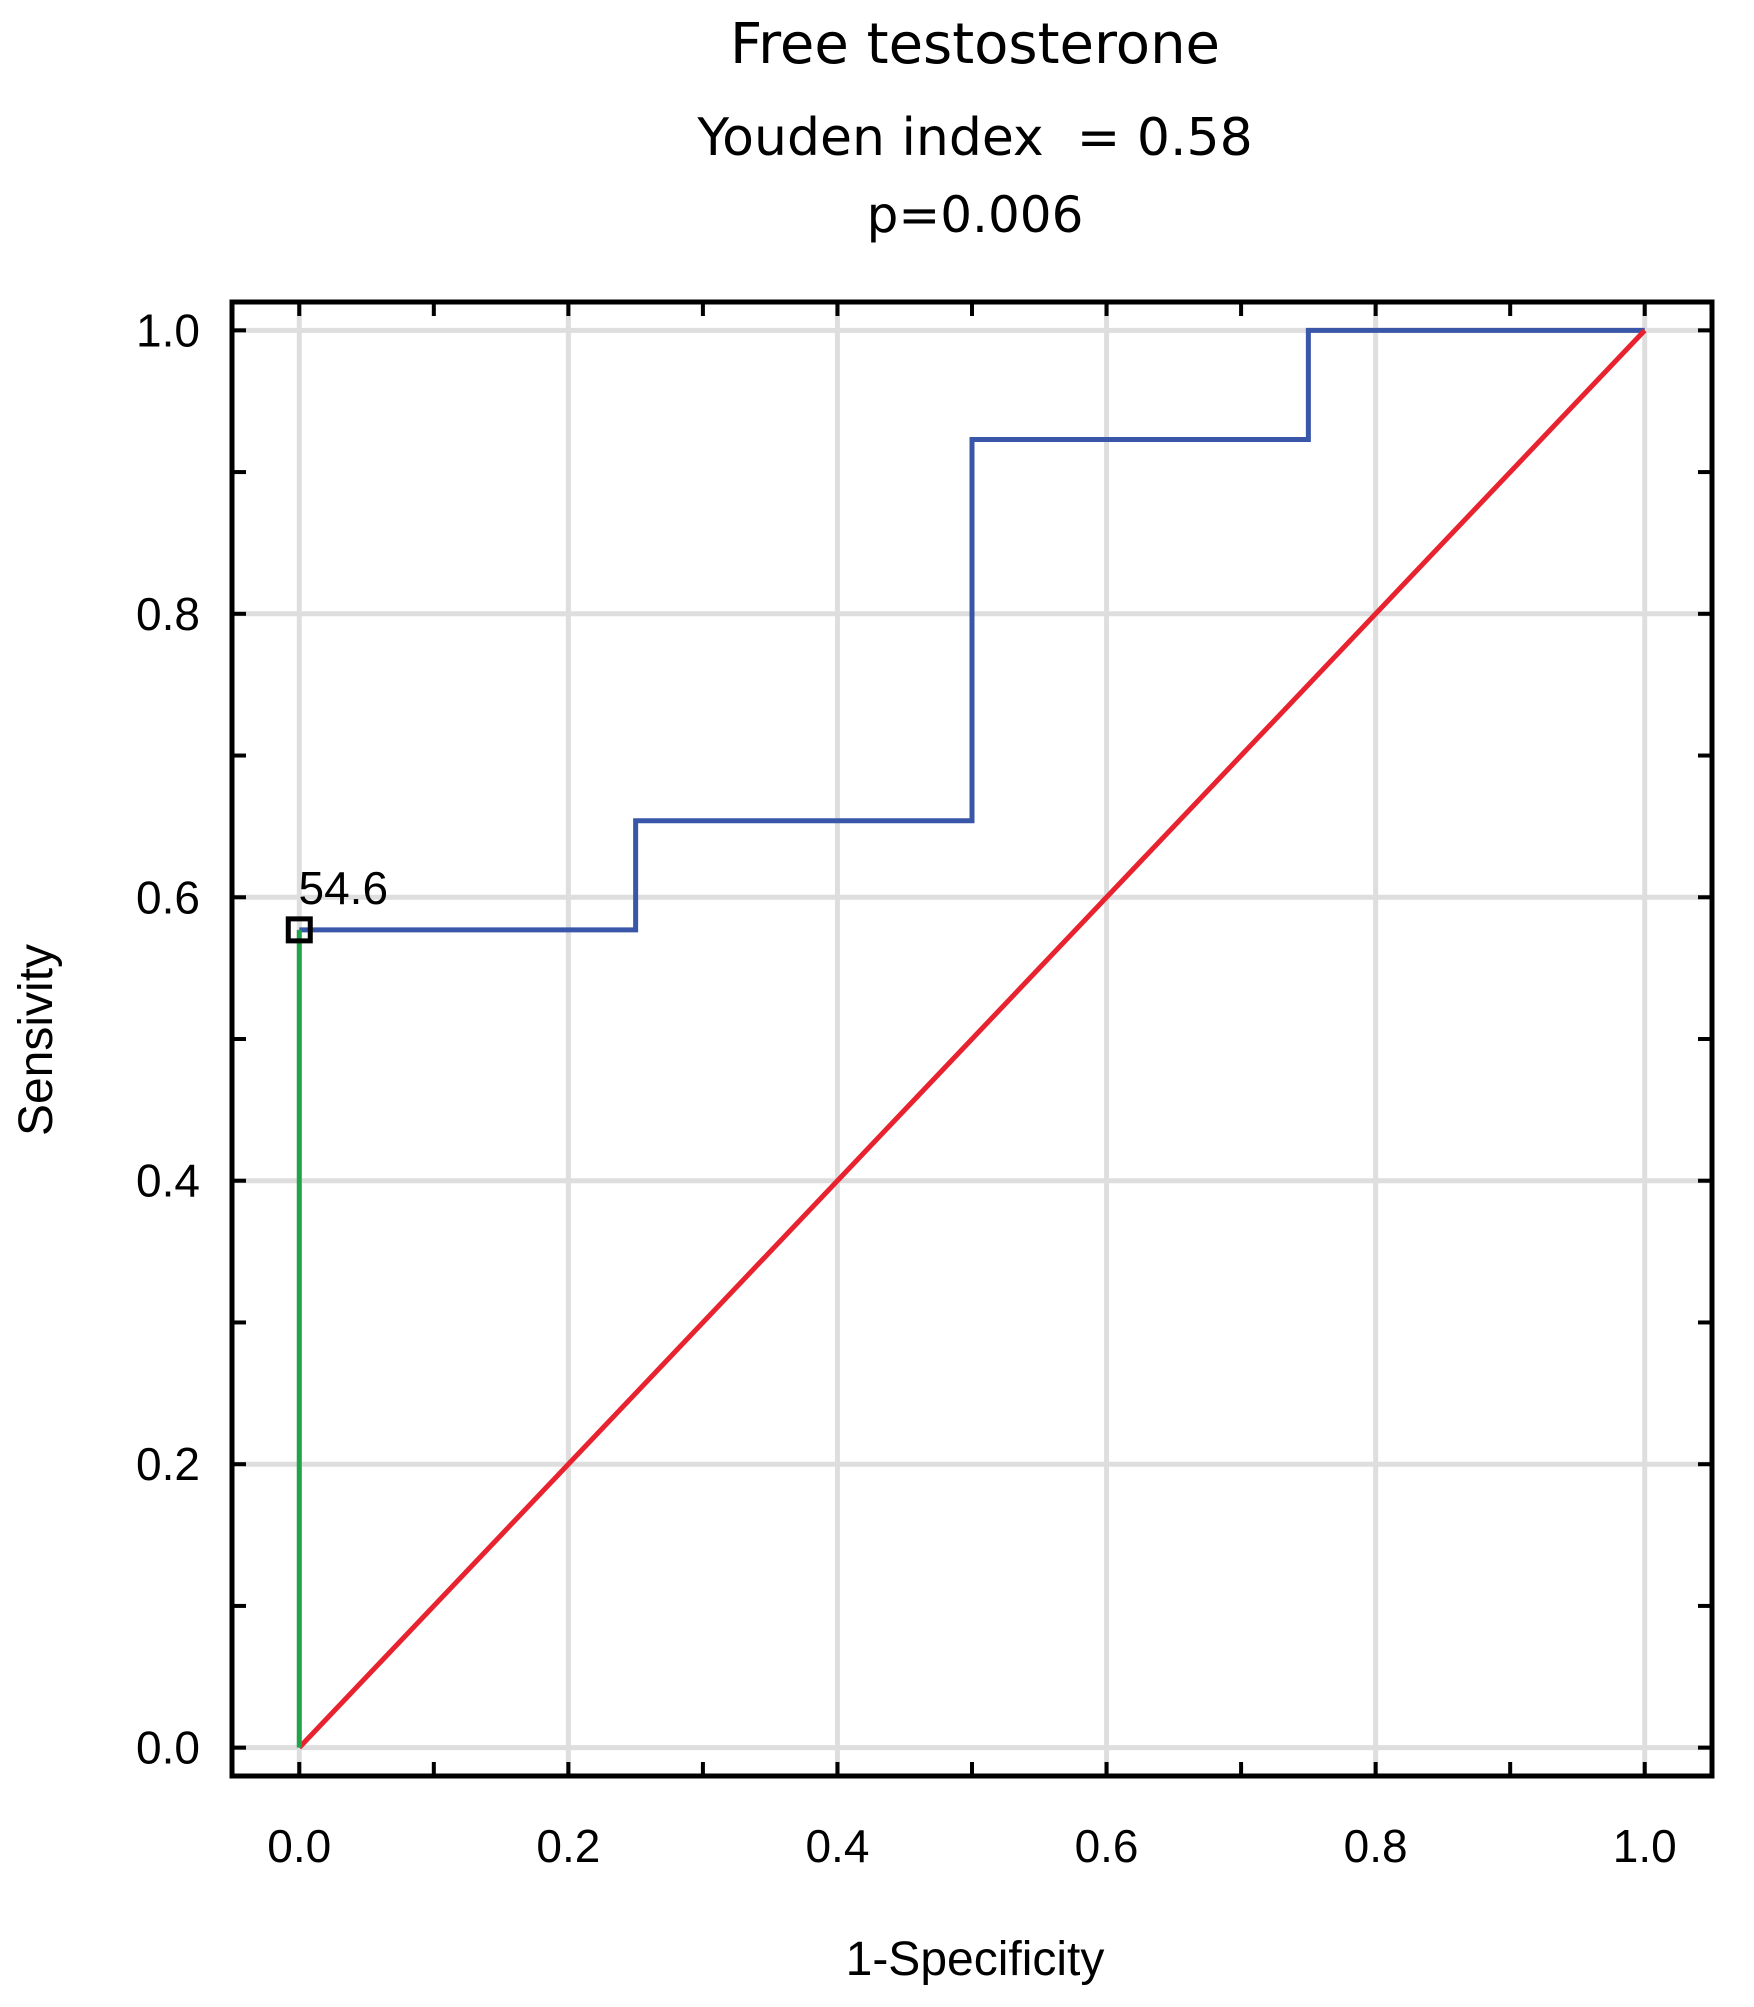  What do you see at coordinates (1645, 1846) in the screenshot?
I see `x-tick-label-5: 1.0` at bounding box center [1645, 1846].